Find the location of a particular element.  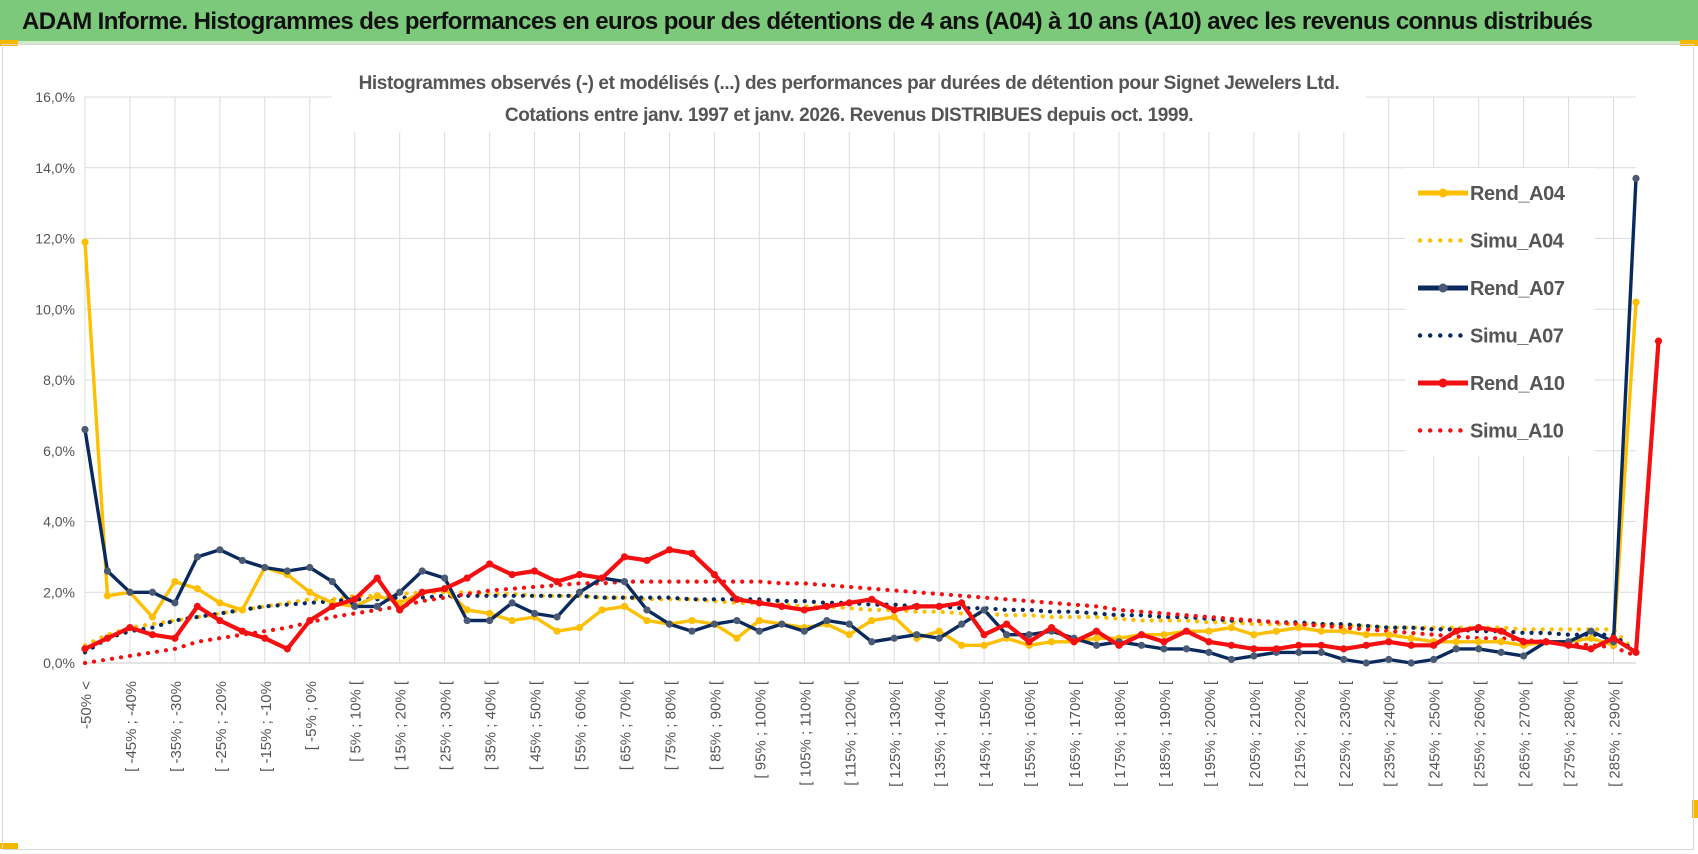

x-tick-label: [ 165% ; 170% [ is located at coordinates (1075, 733).